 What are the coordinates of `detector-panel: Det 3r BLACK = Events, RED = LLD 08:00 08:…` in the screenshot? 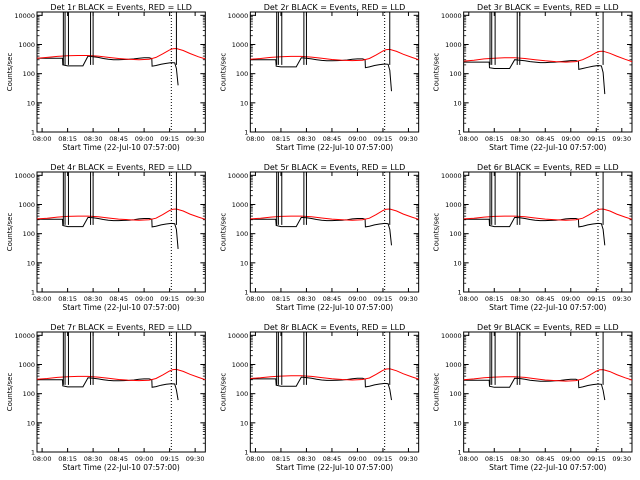 It's located at (533, 77).